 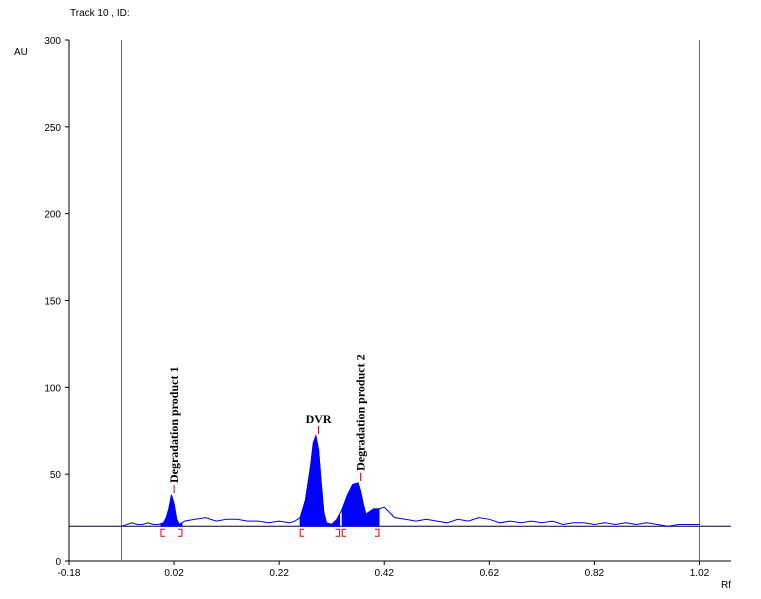 I want to click on x-tick-label: 0.22, so click(x=279, y=573).